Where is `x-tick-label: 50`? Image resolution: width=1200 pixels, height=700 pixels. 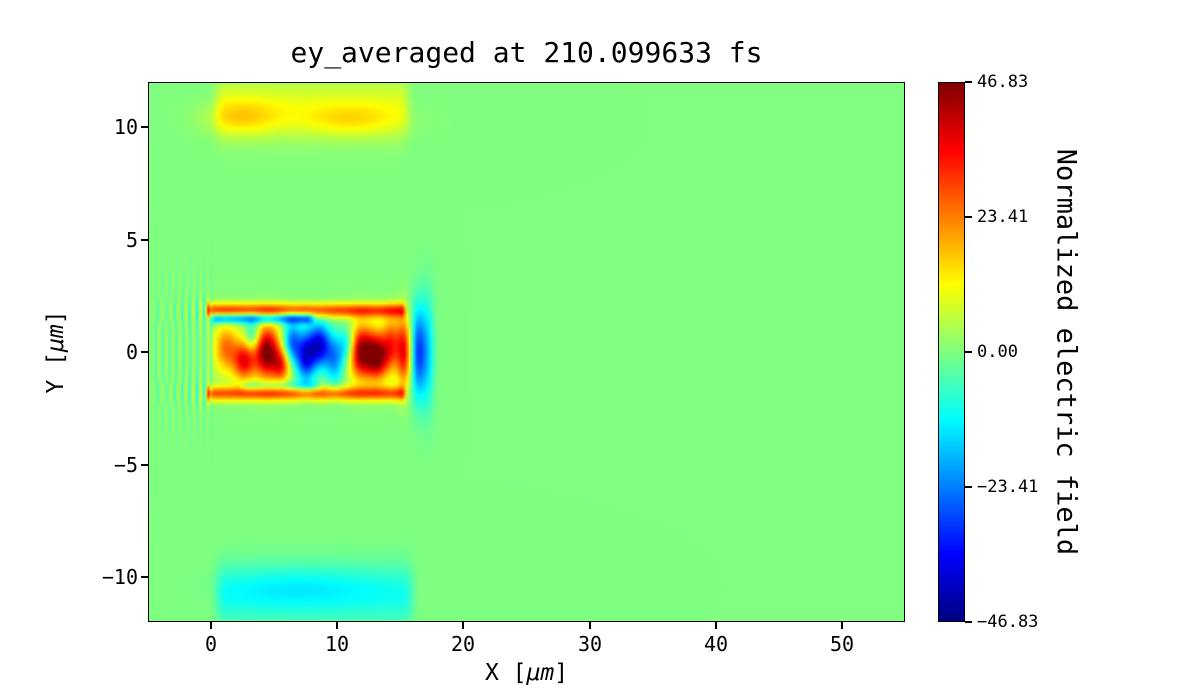 x-tick-label: 50 is located at coordinates (842, 644).